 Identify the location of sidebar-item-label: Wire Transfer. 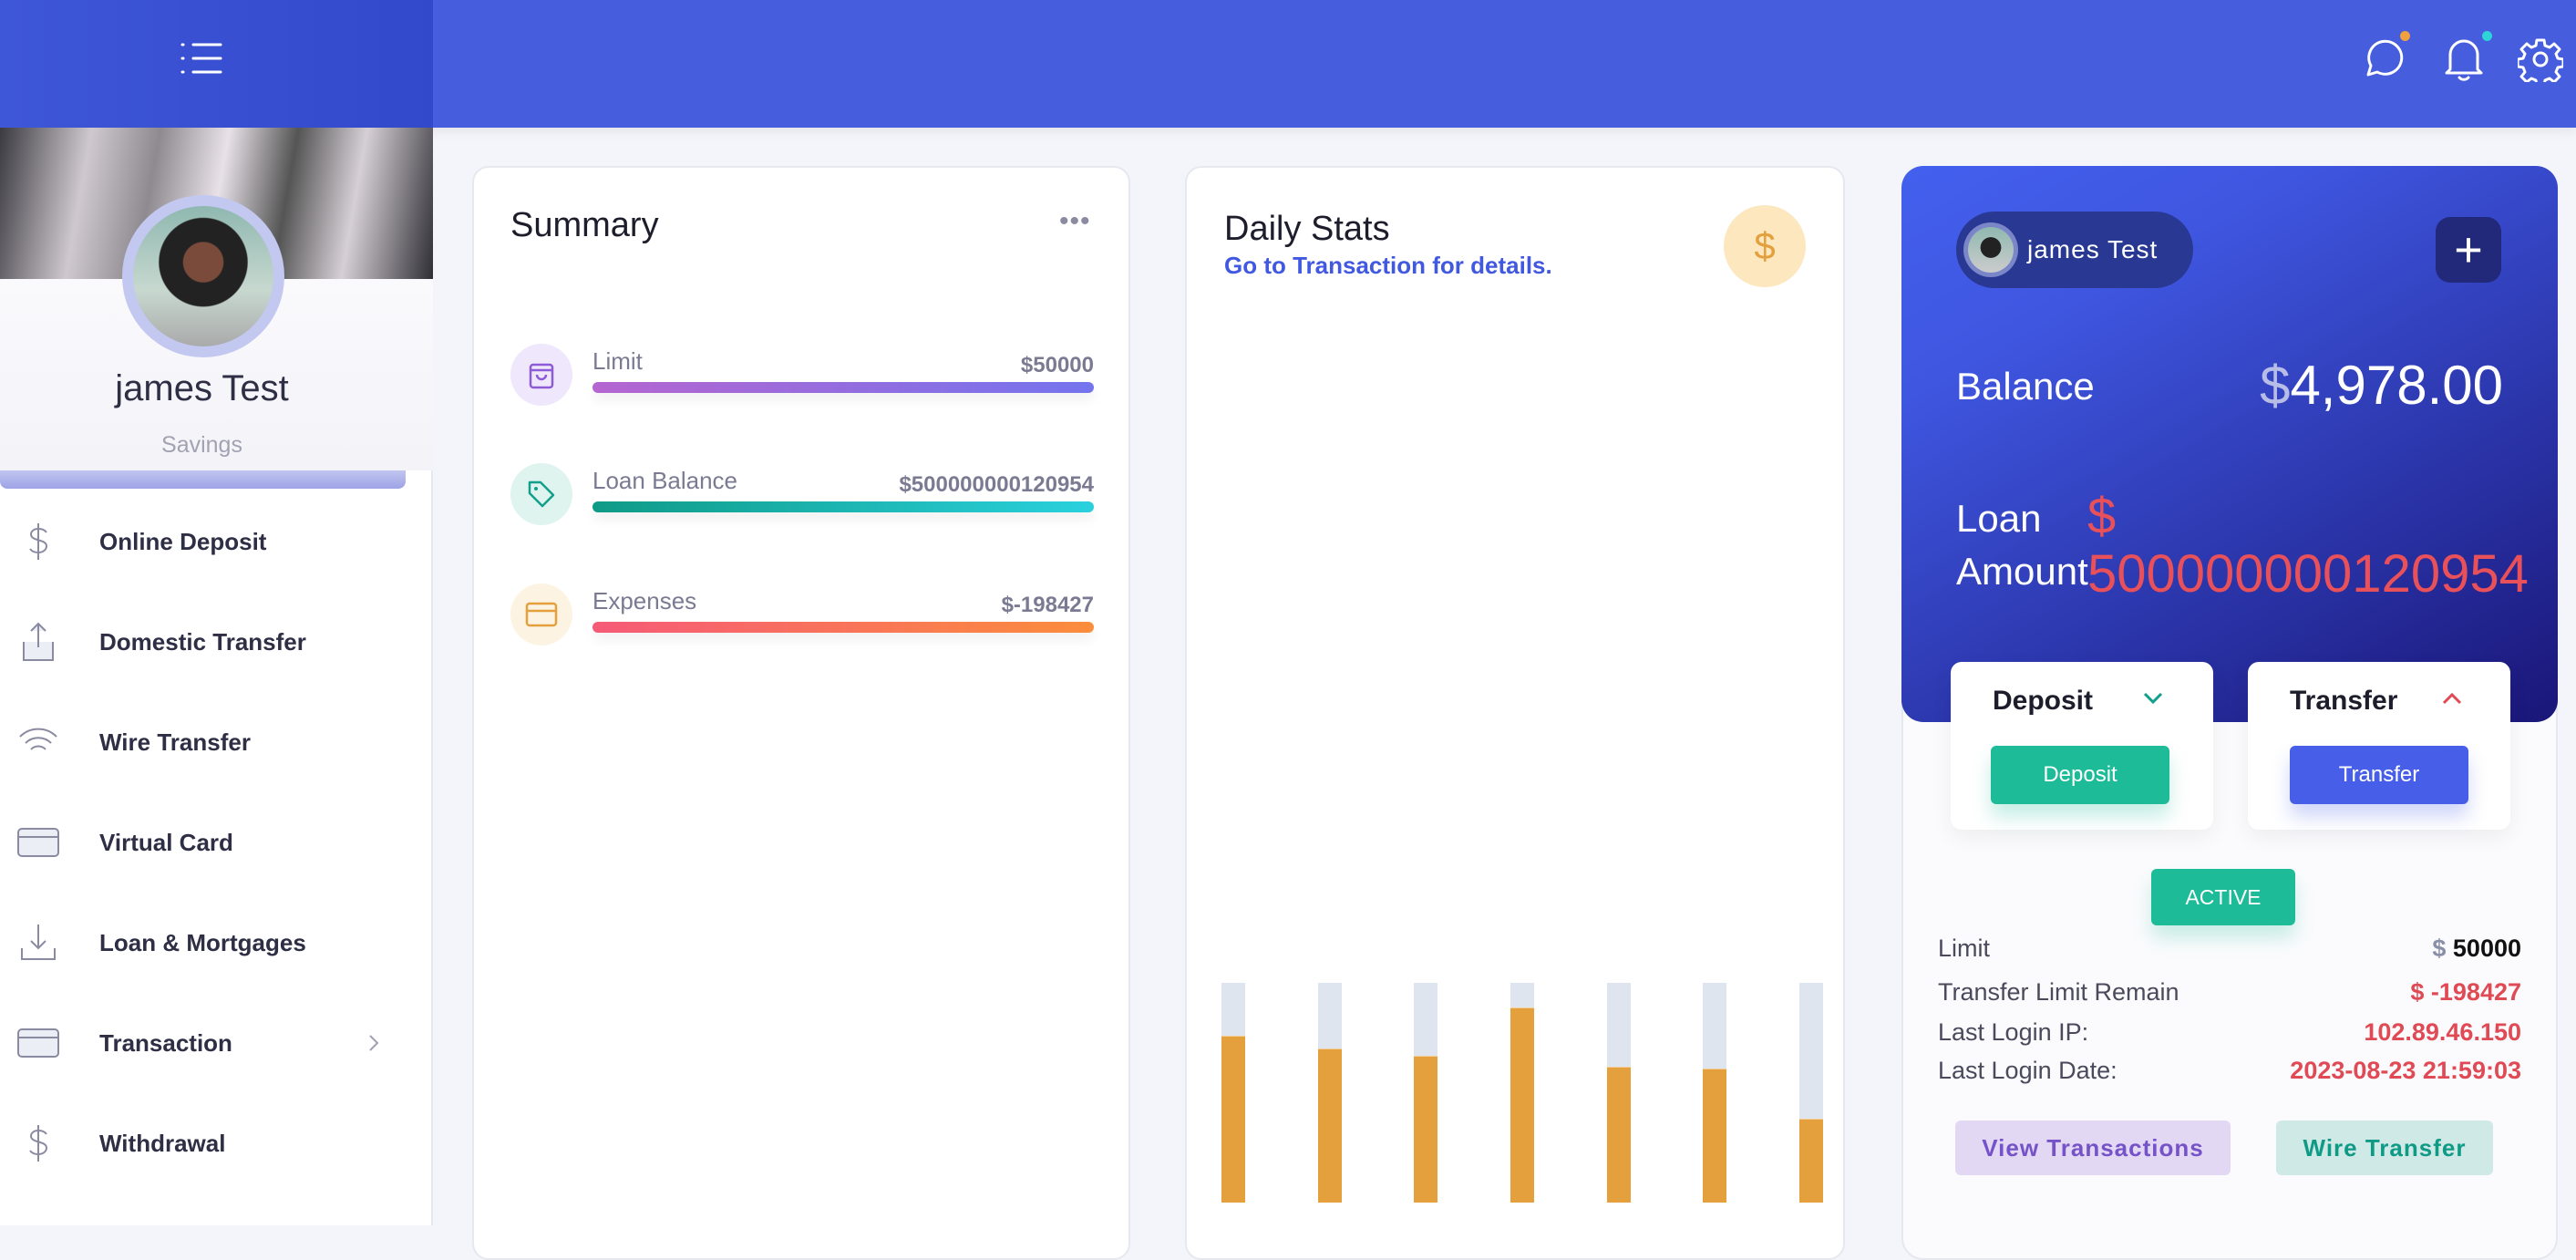
(175, 742).